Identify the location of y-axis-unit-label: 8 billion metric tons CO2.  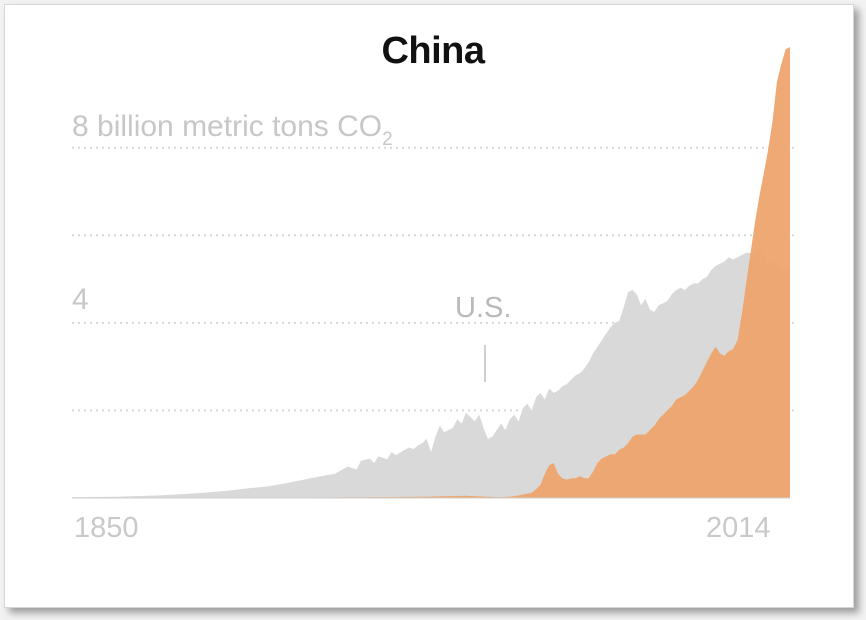
(232, 130).